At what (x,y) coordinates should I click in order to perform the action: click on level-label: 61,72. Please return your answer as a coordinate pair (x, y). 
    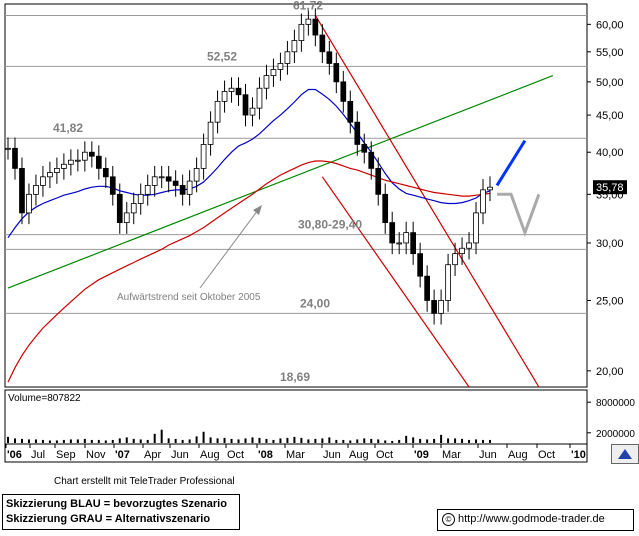
    Looking at the image, I should click on (308, 6).